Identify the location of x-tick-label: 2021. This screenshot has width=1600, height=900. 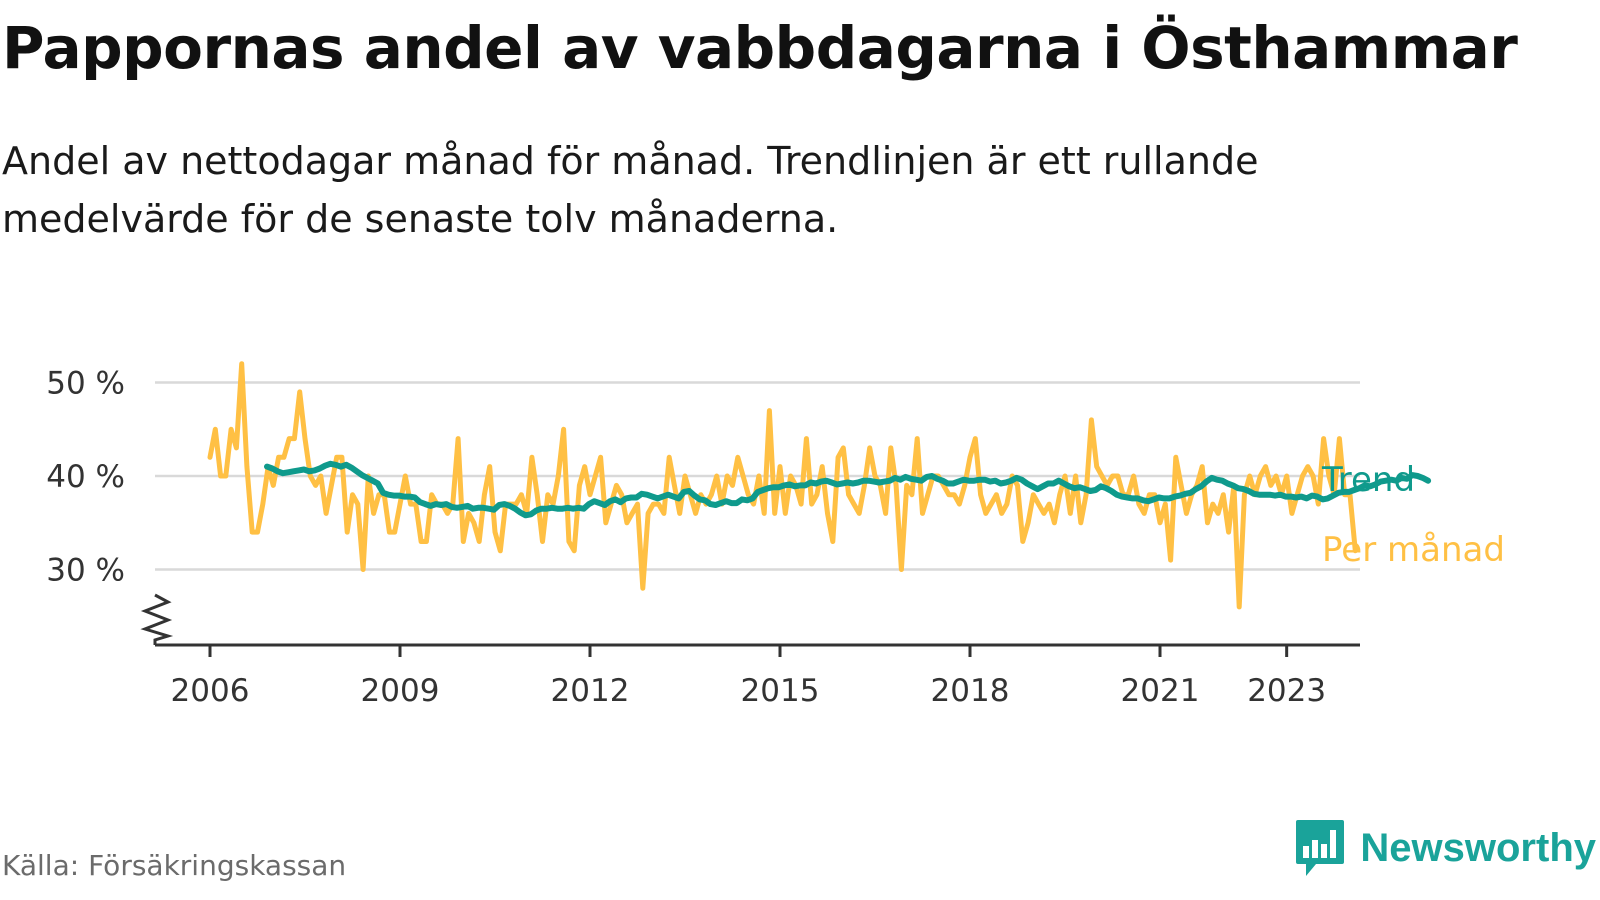
(1160, 691).